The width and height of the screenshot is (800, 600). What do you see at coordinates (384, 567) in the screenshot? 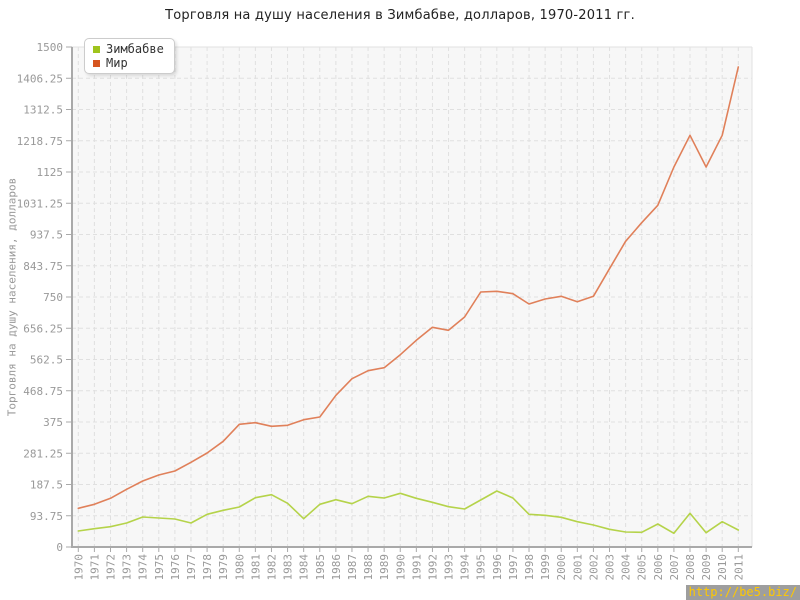
I see `x-tick-label: 1989` at bounding box center [384, 567].